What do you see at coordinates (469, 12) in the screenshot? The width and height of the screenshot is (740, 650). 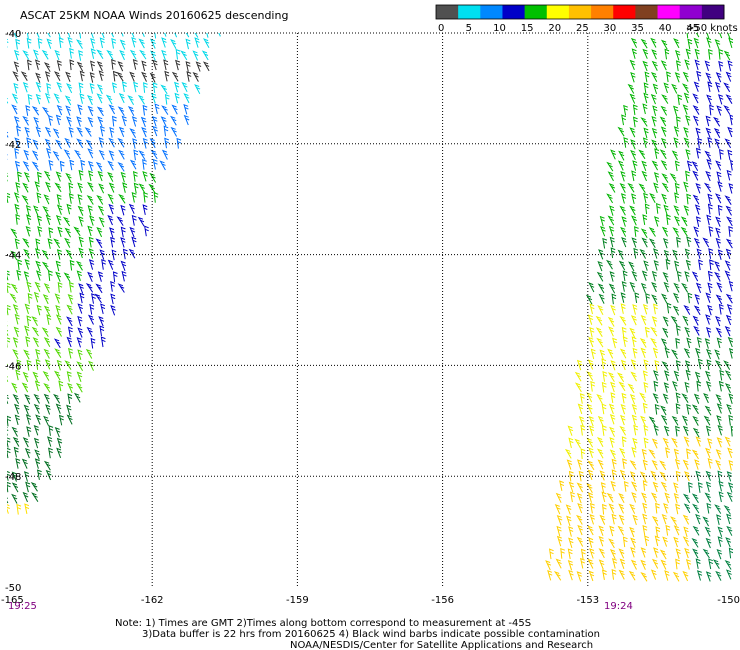 I see `legend-swatch` at bounding box center [469, 12].